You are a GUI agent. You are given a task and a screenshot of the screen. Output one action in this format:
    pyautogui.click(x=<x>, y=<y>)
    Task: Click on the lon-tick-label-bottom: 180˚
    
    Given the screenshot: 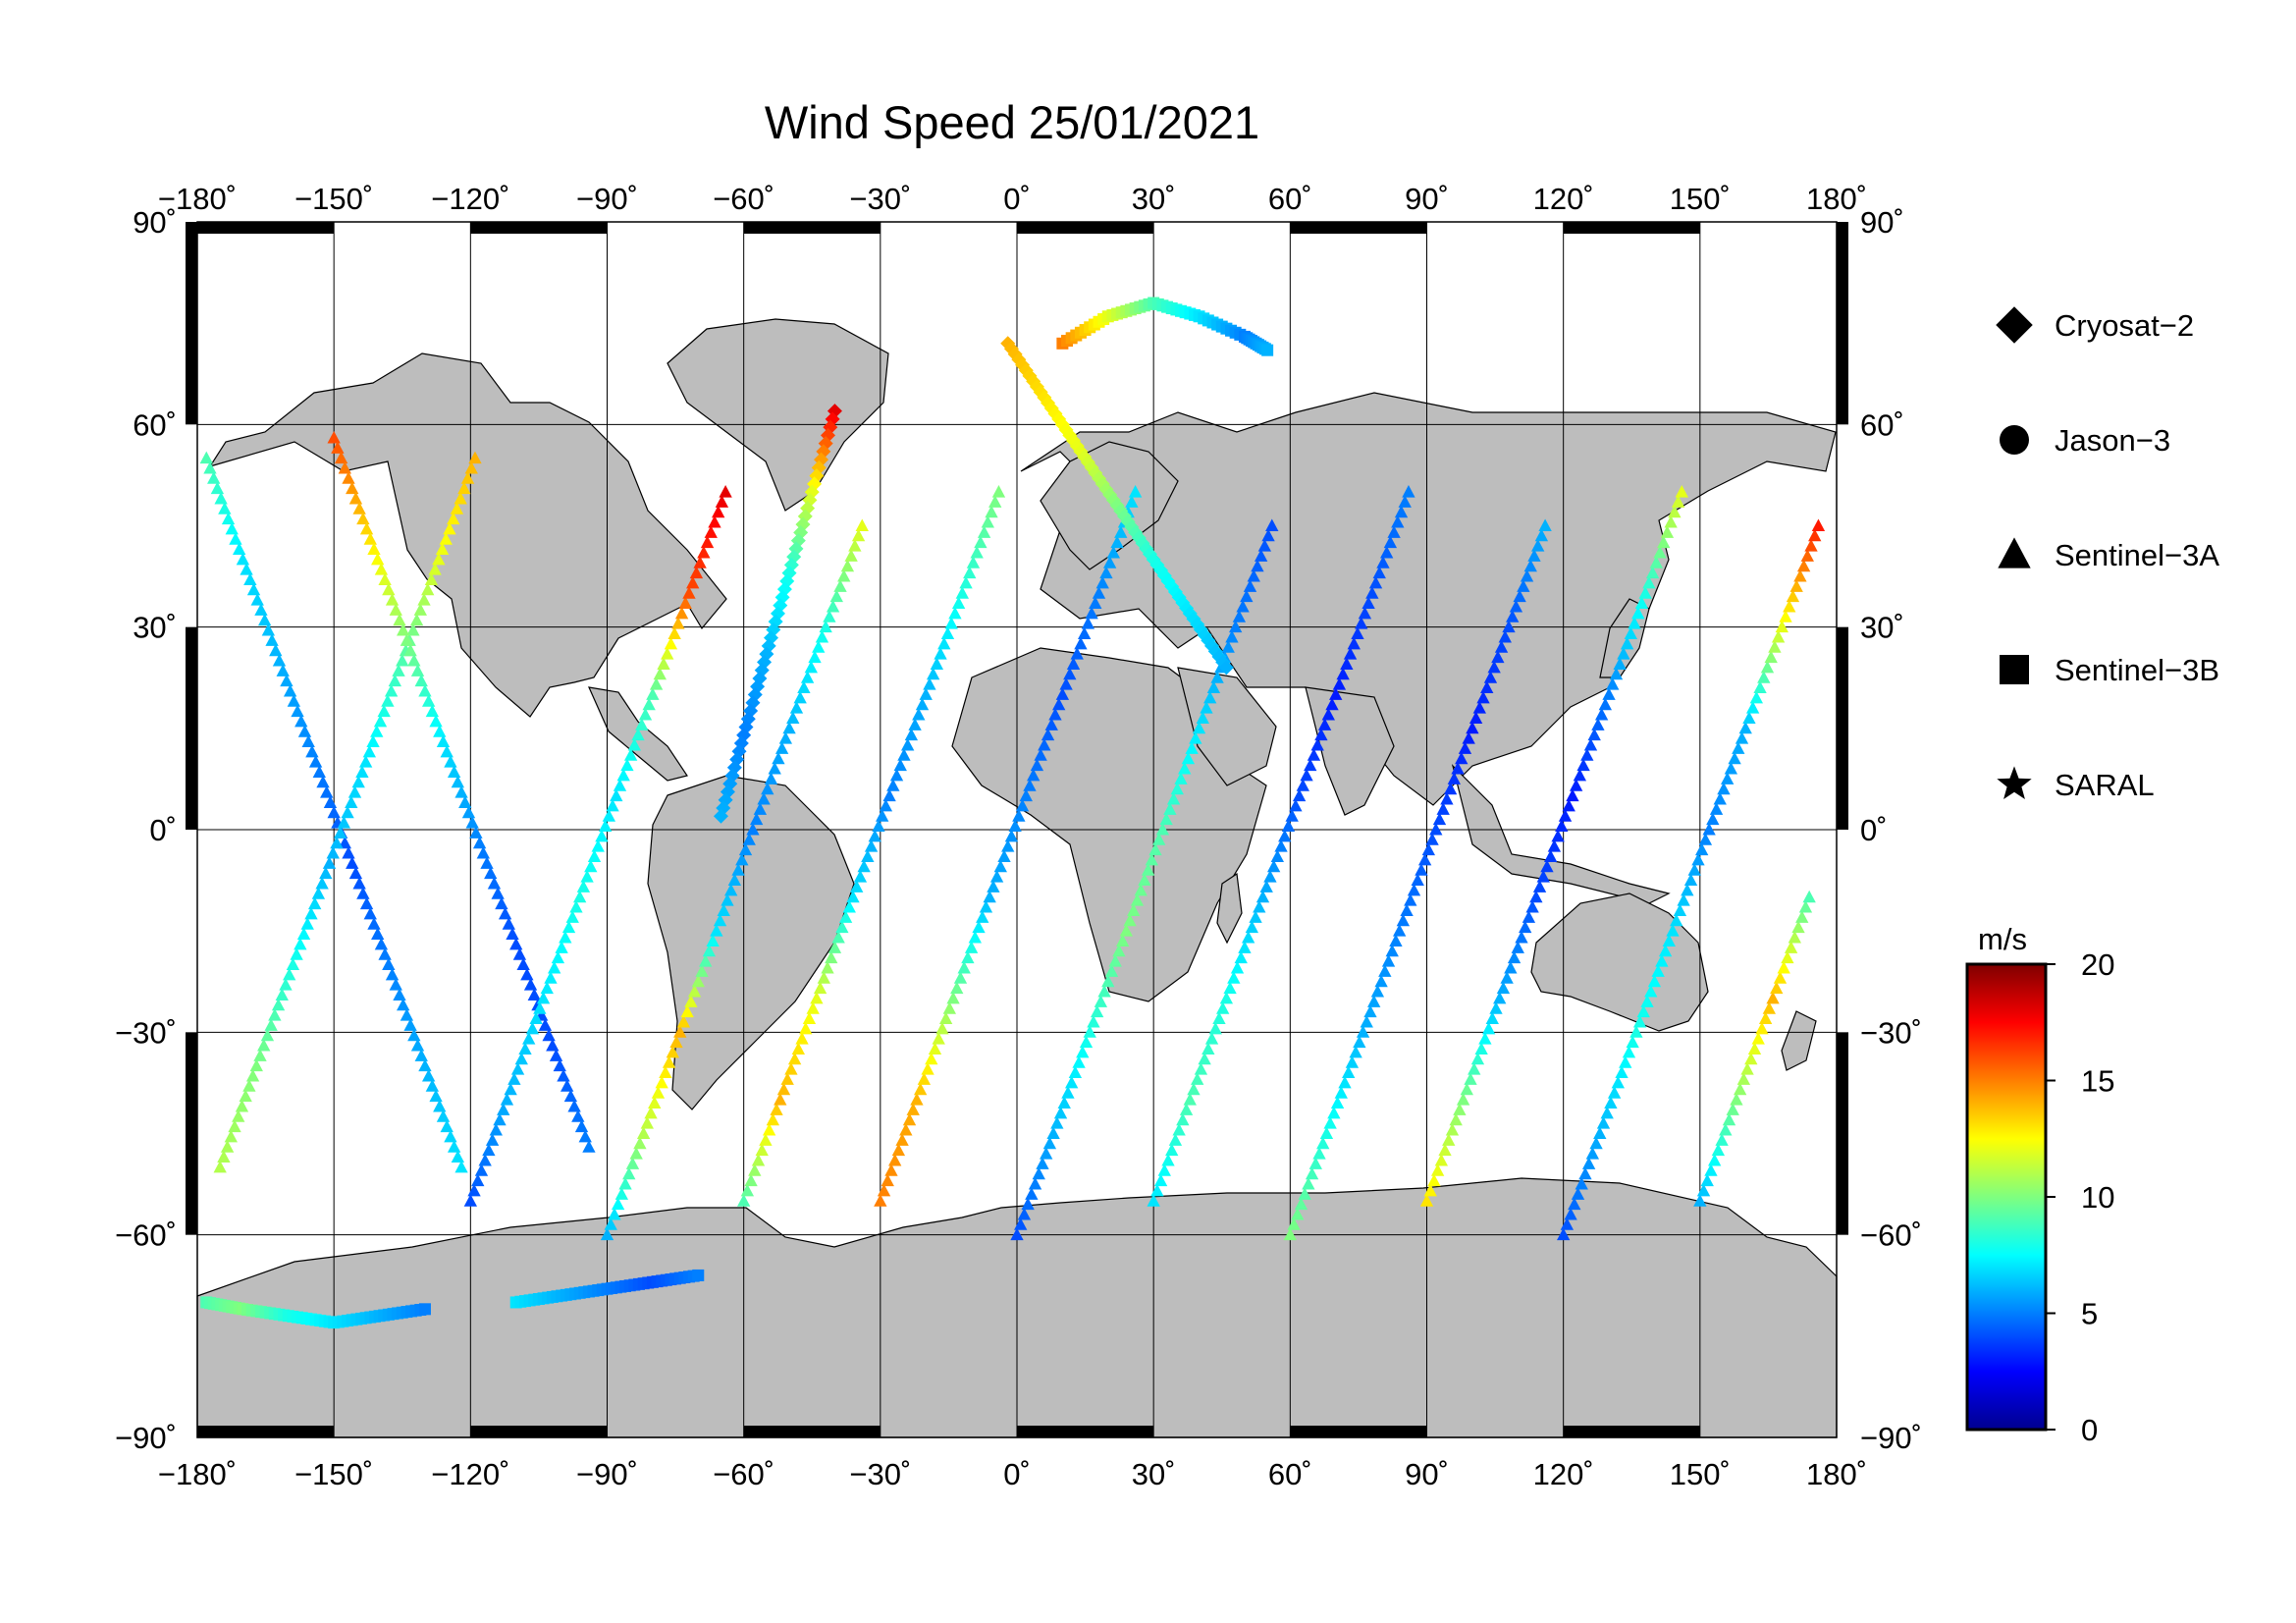 What is the action you would take?
    pyautogui.click(x=1837, y=1474)
    